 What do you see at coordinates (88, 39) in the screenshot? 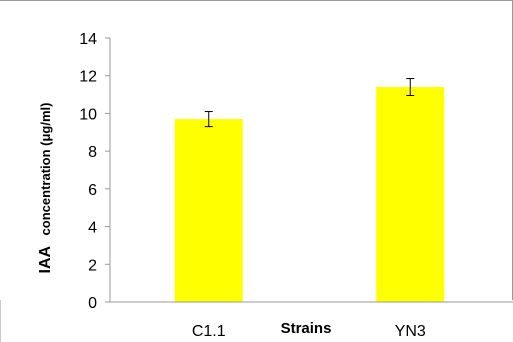
I see `y-tick-label: 14` at bounding box center [88, 39].